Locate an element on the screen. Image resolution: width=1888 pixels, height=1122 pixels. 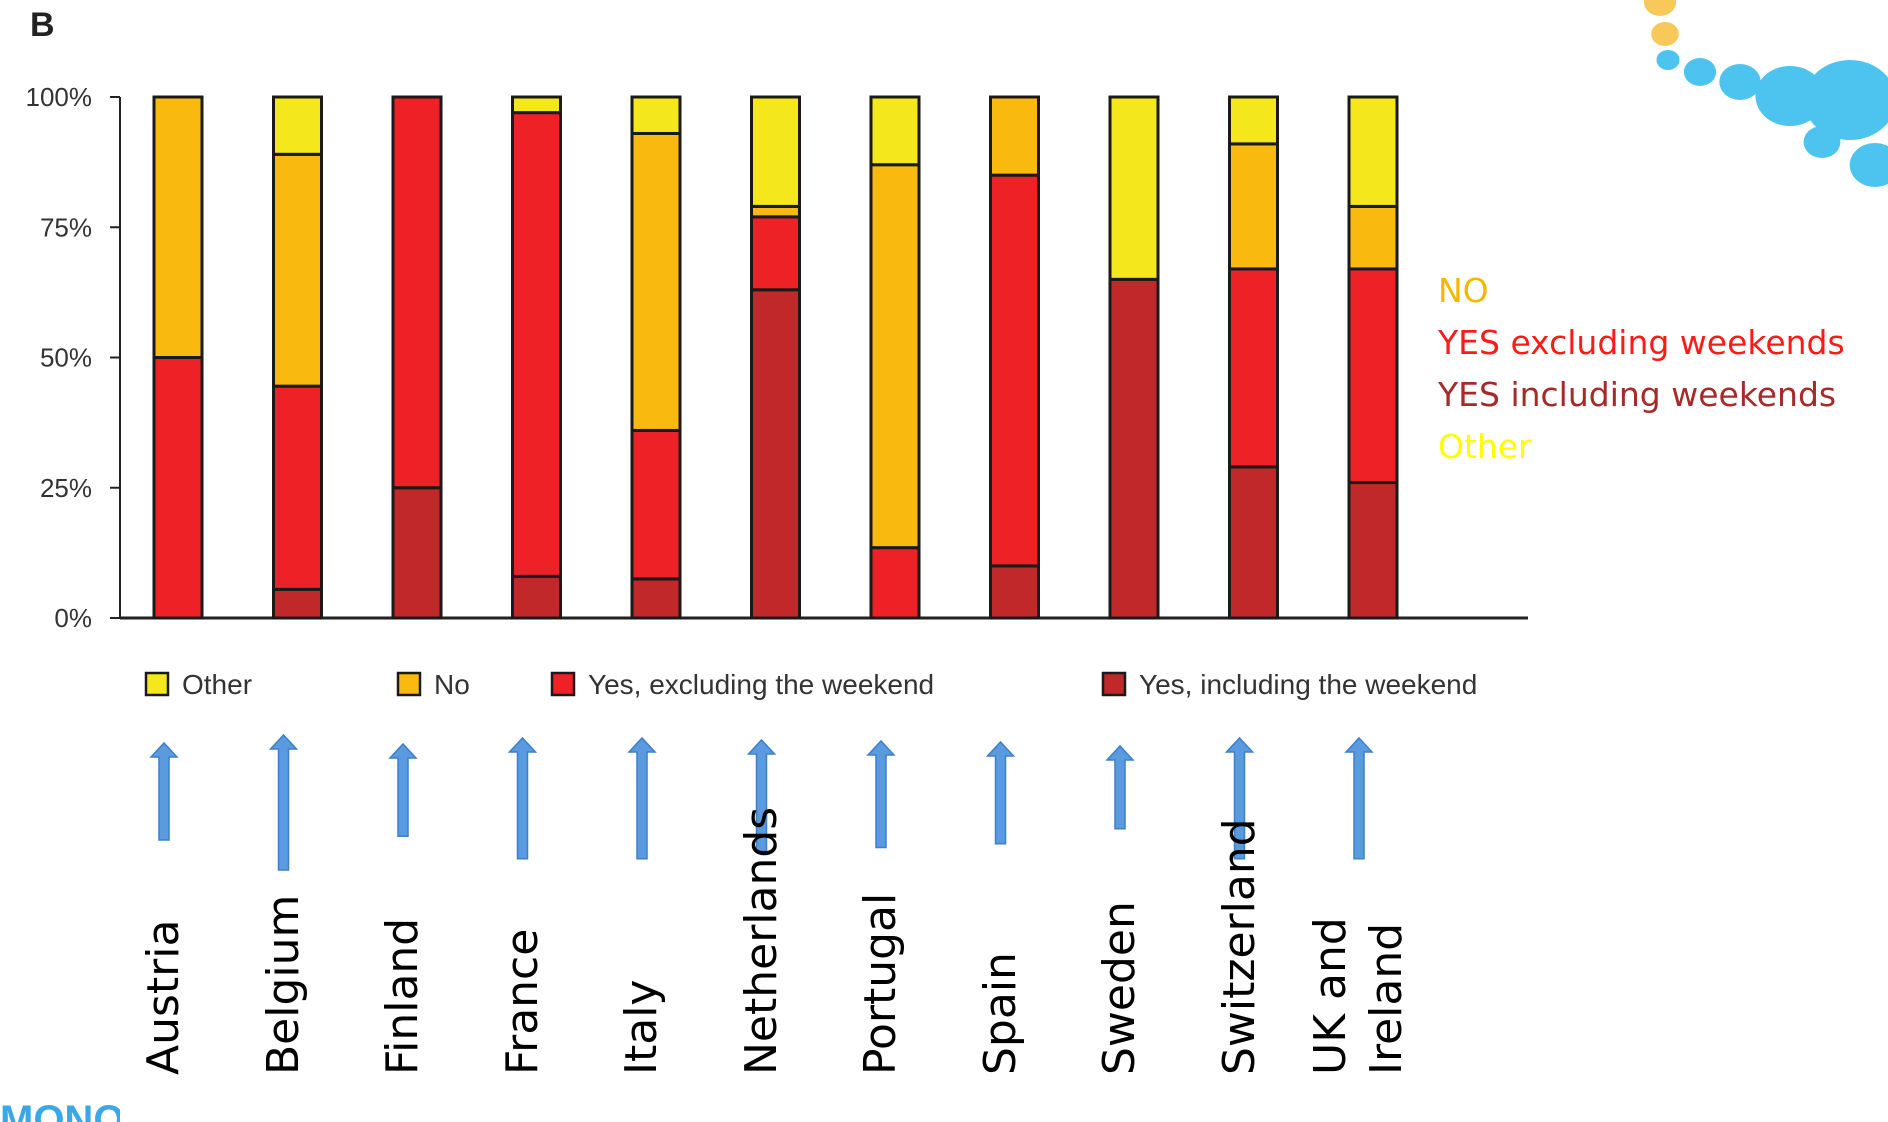
country-label: France is located at coordinates (522, 1001).